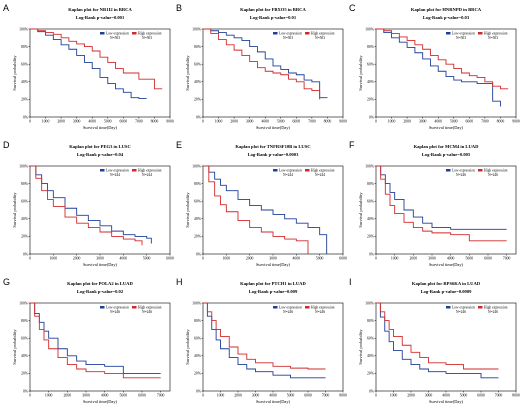 Image resolution: width=520 pixels, height=412 pixels. What do you see at coordinates (394, 396) in the screenshot?
I see `x-tick-label: 1000` at bounding box center [394, 396].